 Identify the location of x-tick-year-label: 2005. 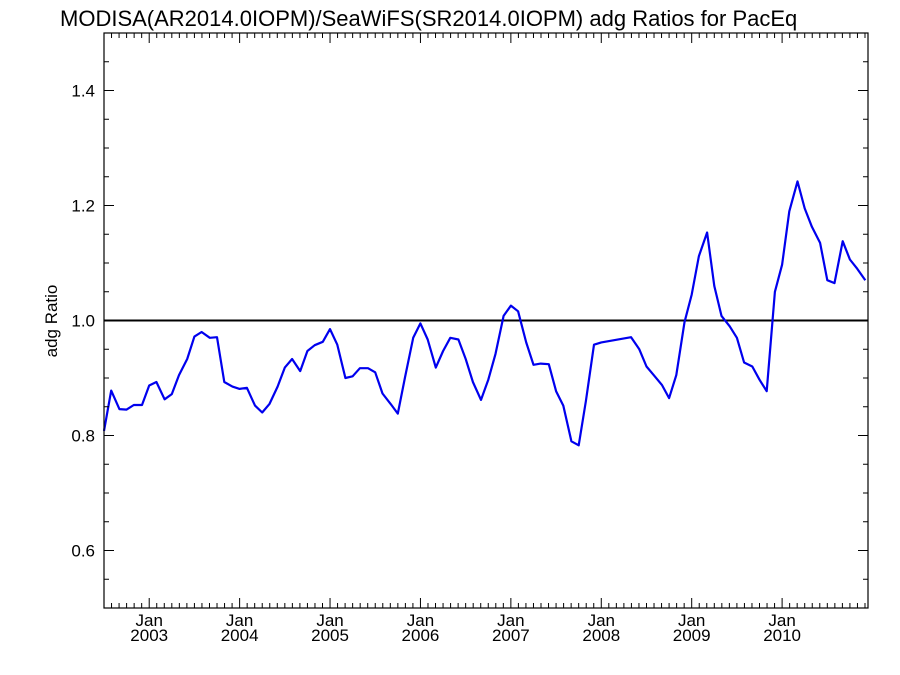
(330, 635).